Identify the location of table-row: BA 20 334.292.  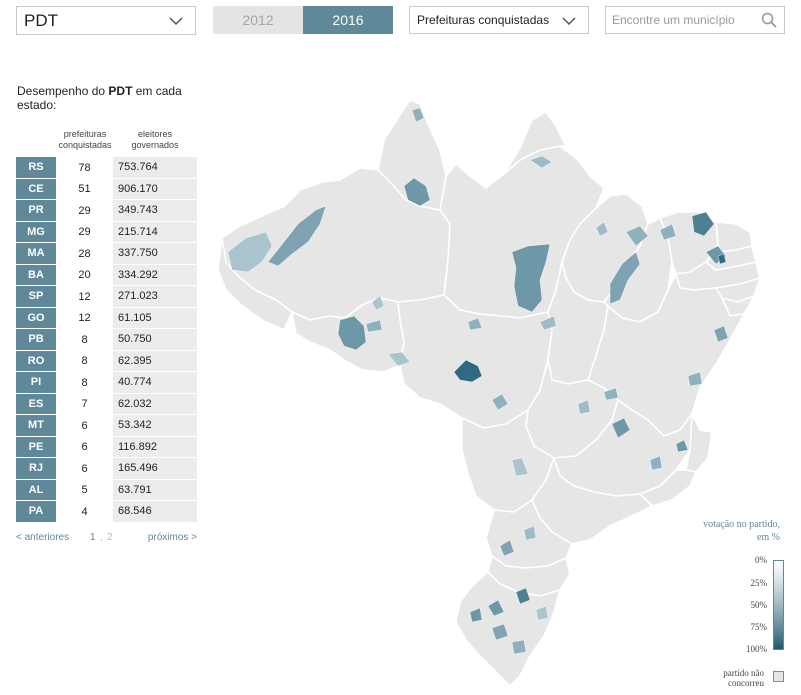
(106, 275).